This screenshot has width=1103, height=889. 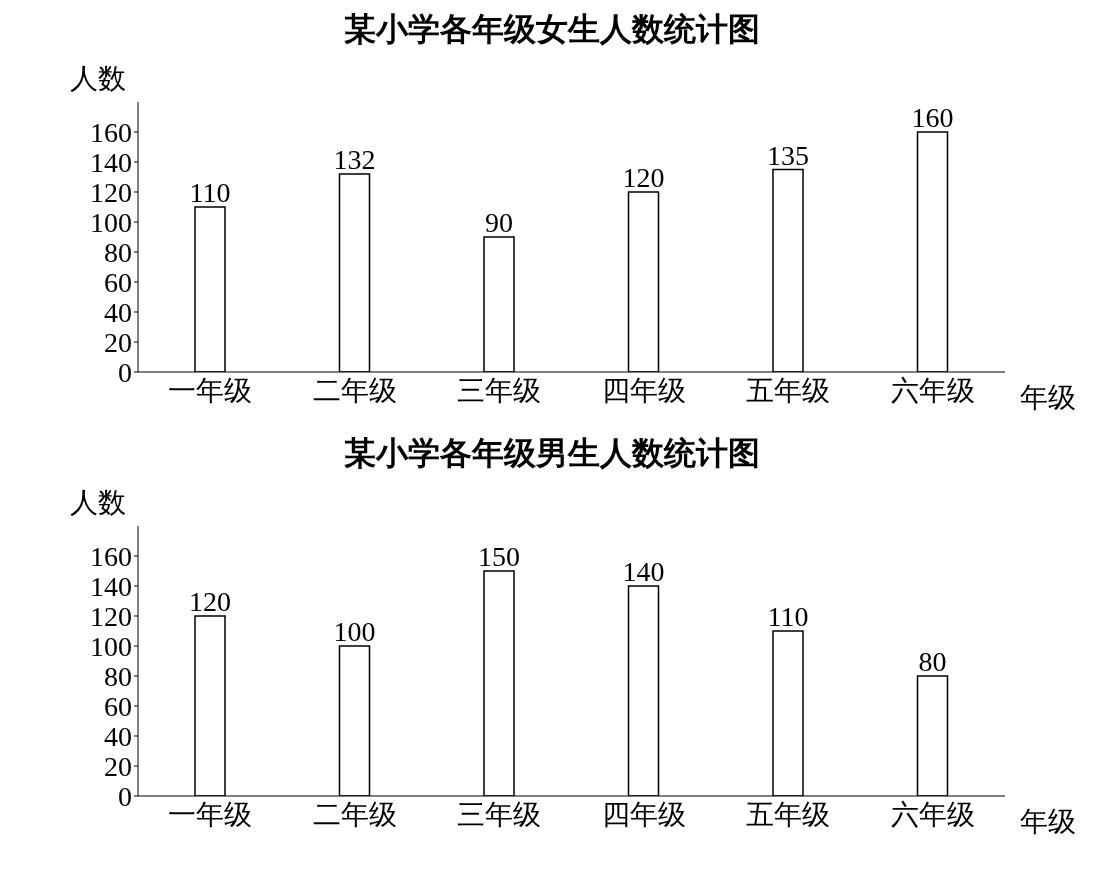 I want to click on data-label: 140, so click(x=643, y=571).